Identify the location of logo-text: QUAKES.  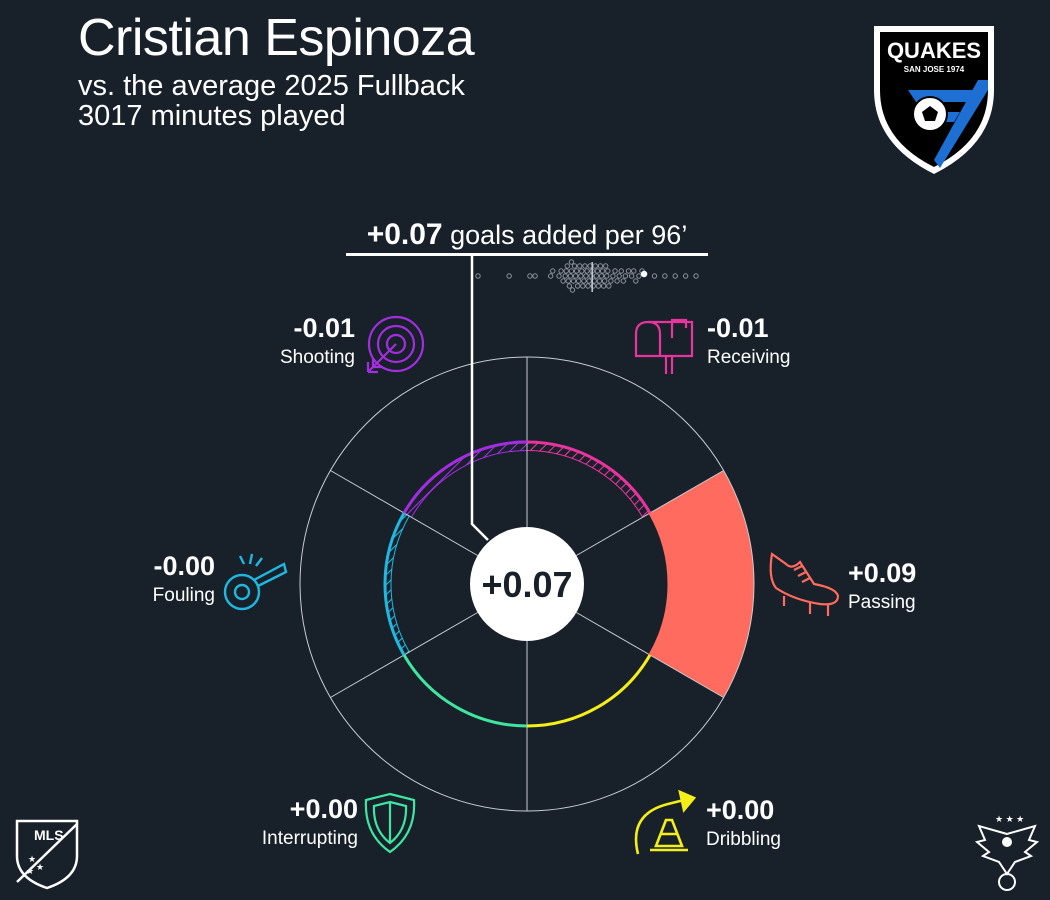
(934, 50).